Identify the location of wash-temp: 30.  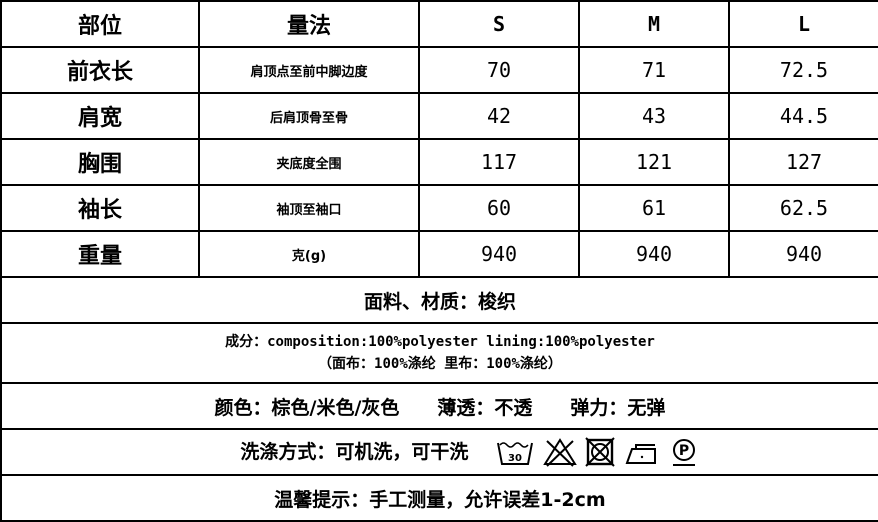
(515, 458).